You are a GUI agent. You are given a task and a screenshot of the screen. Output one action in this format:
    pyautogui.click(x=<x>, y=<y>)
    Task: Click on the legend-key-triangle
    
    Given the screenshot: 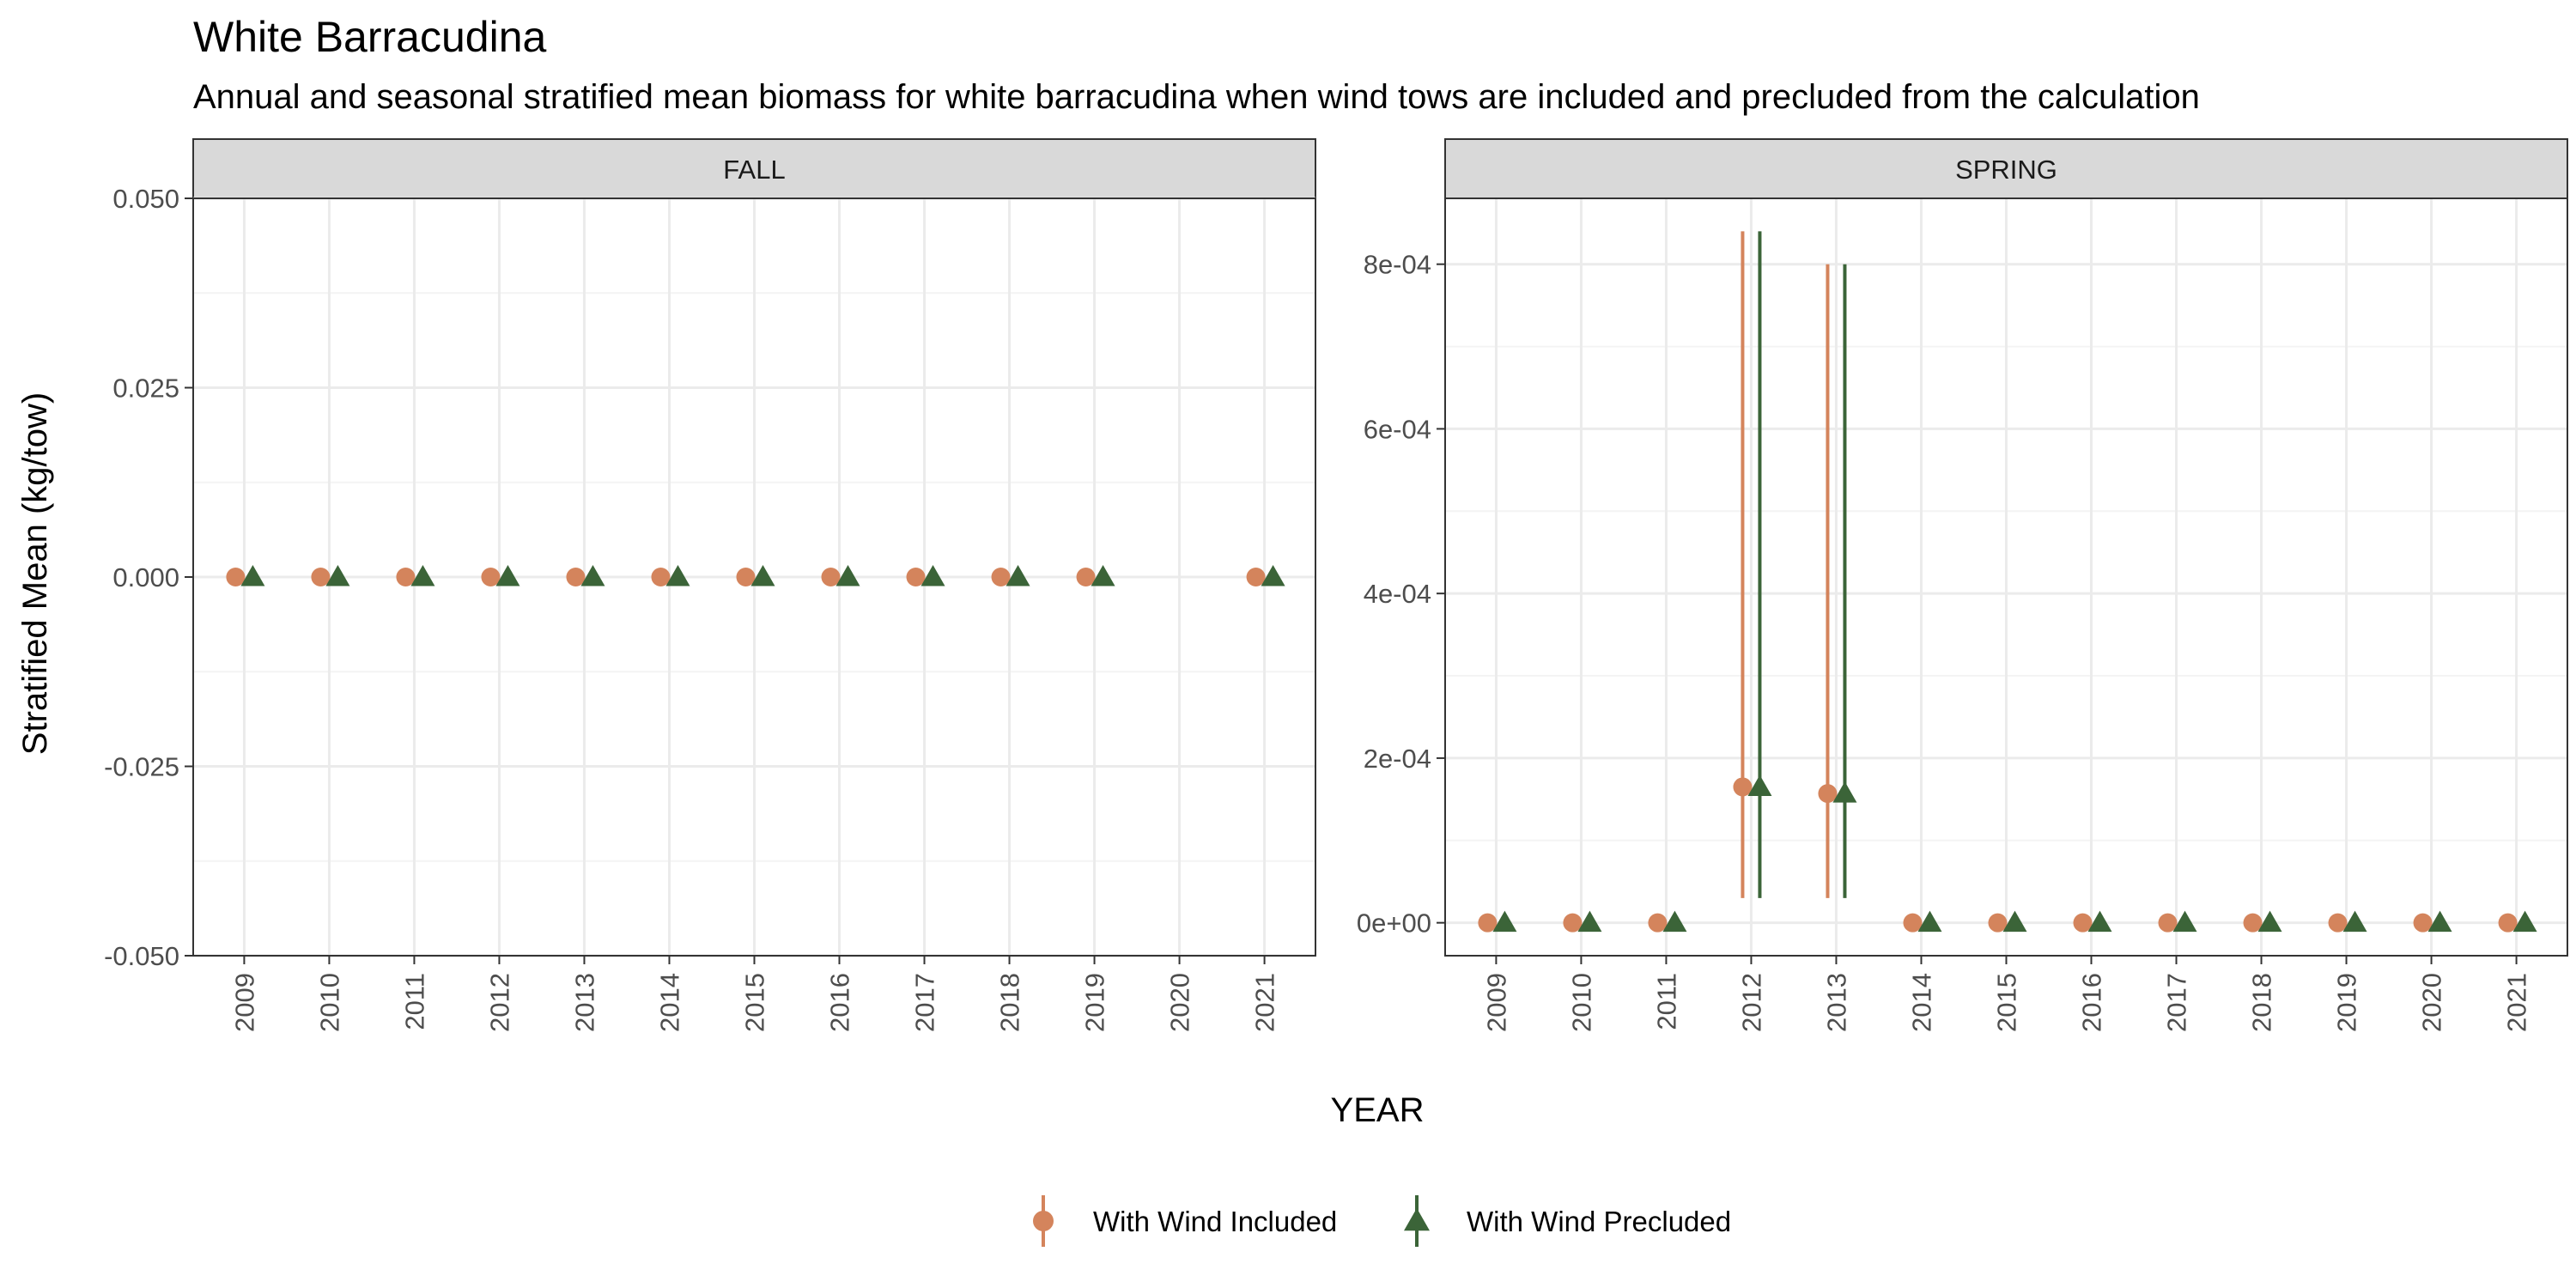 What is the action you would take?
    pyautogui.click(x=1417, y=1219)
    